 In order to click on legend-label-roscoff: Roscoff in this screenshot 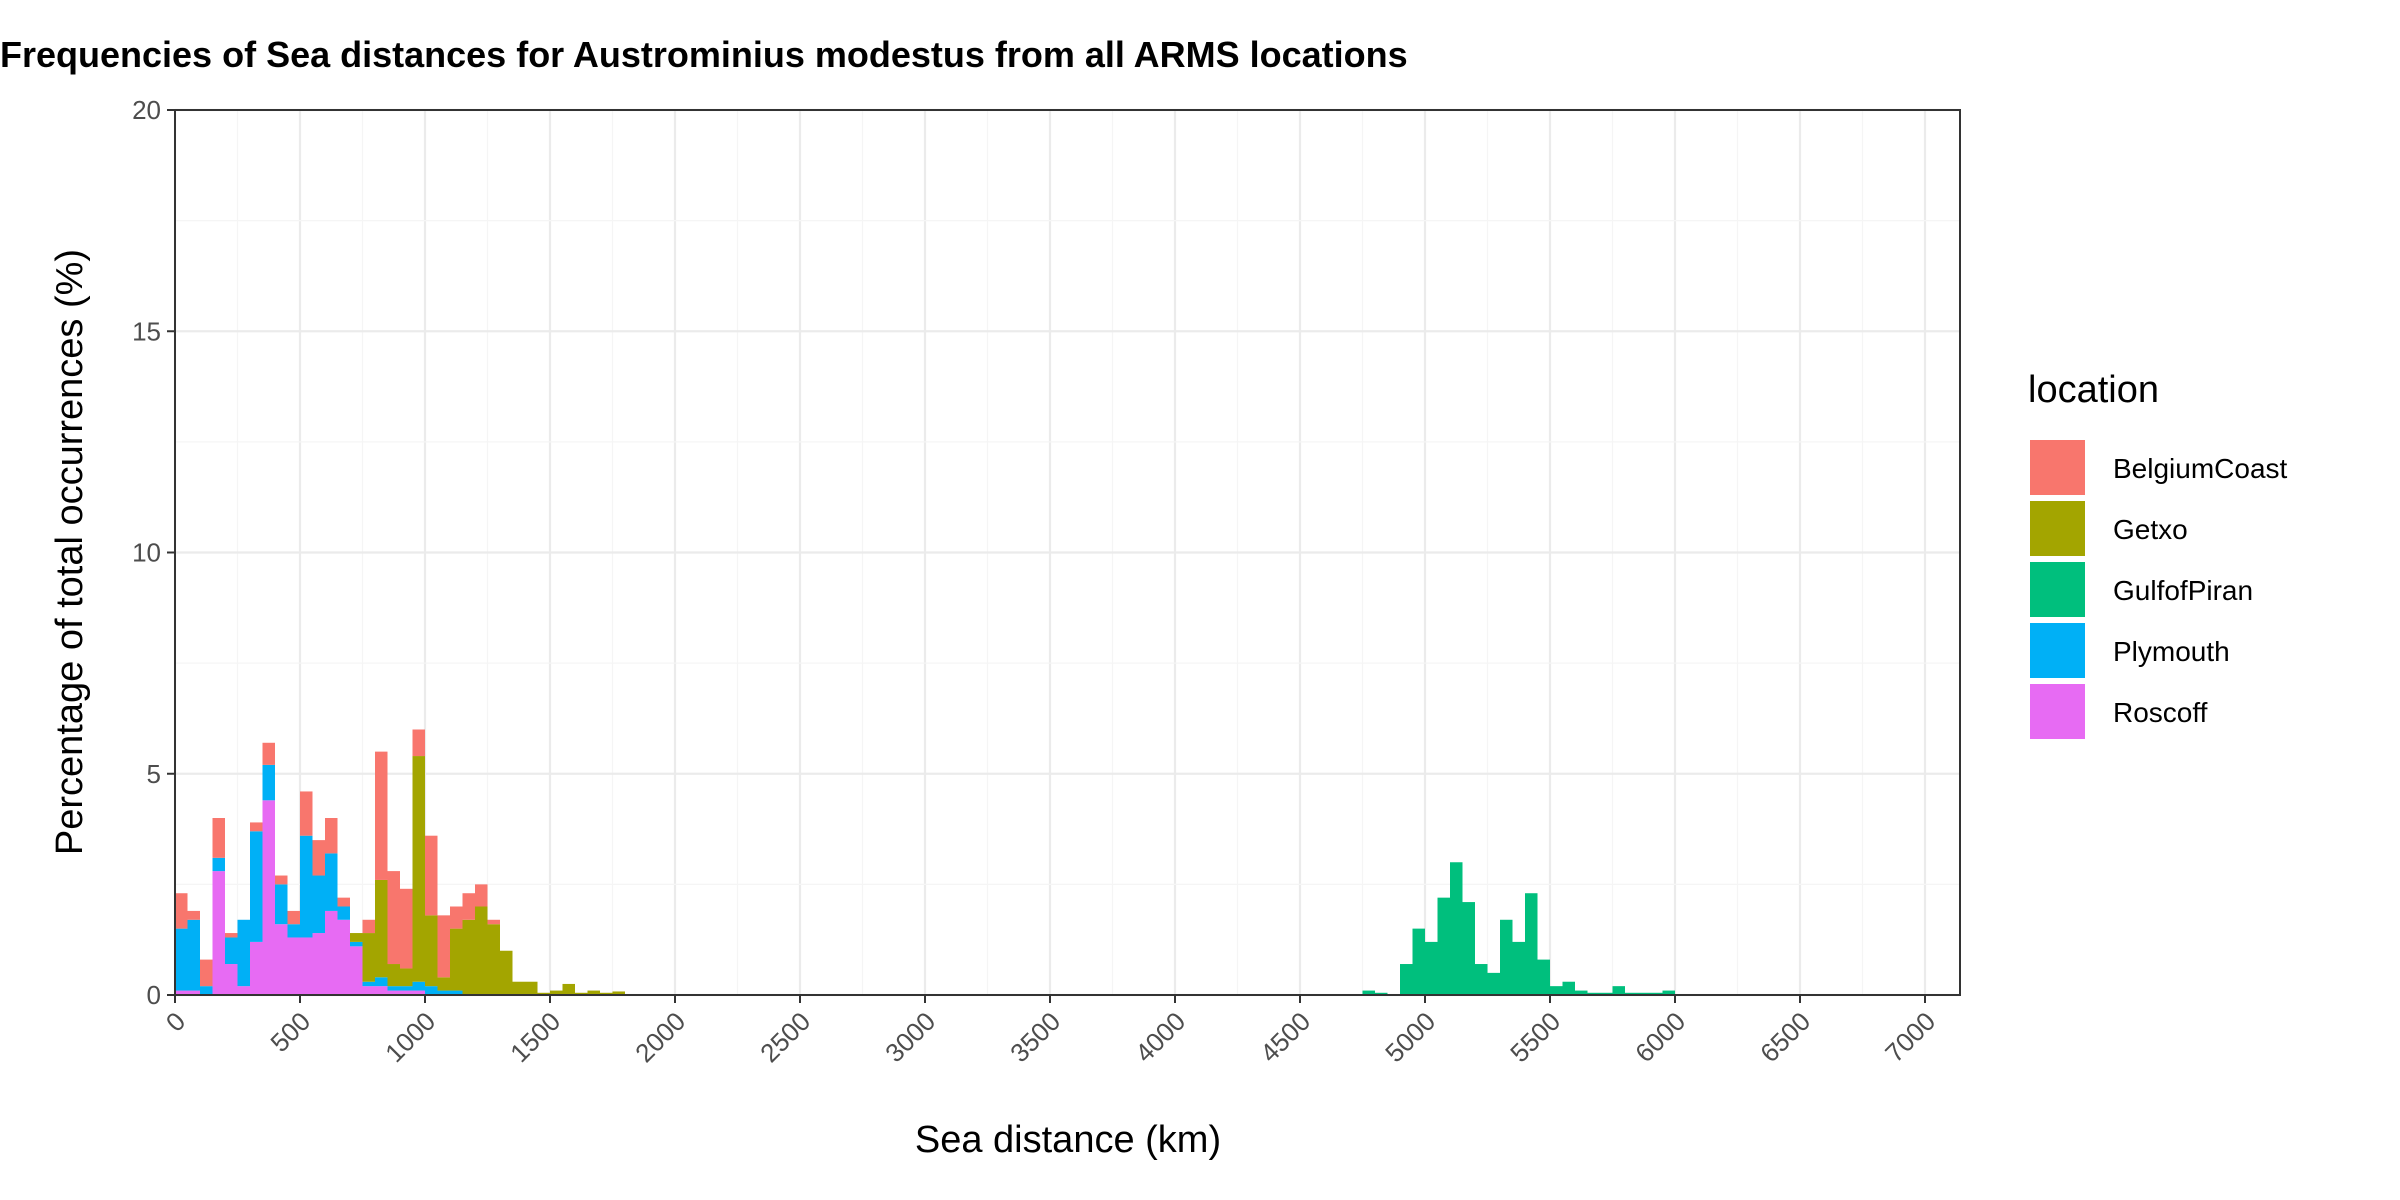, I will do `click(2160, 712)`.